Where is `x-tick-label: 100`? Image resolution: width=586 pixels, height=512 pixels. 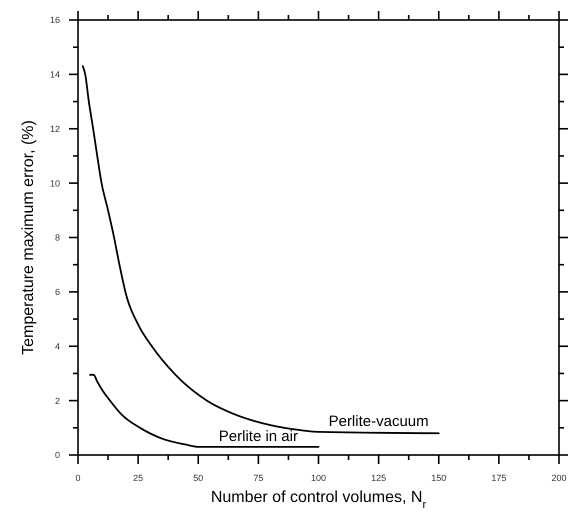
x-tick-label: 100 is located at coordinates (318, 478).